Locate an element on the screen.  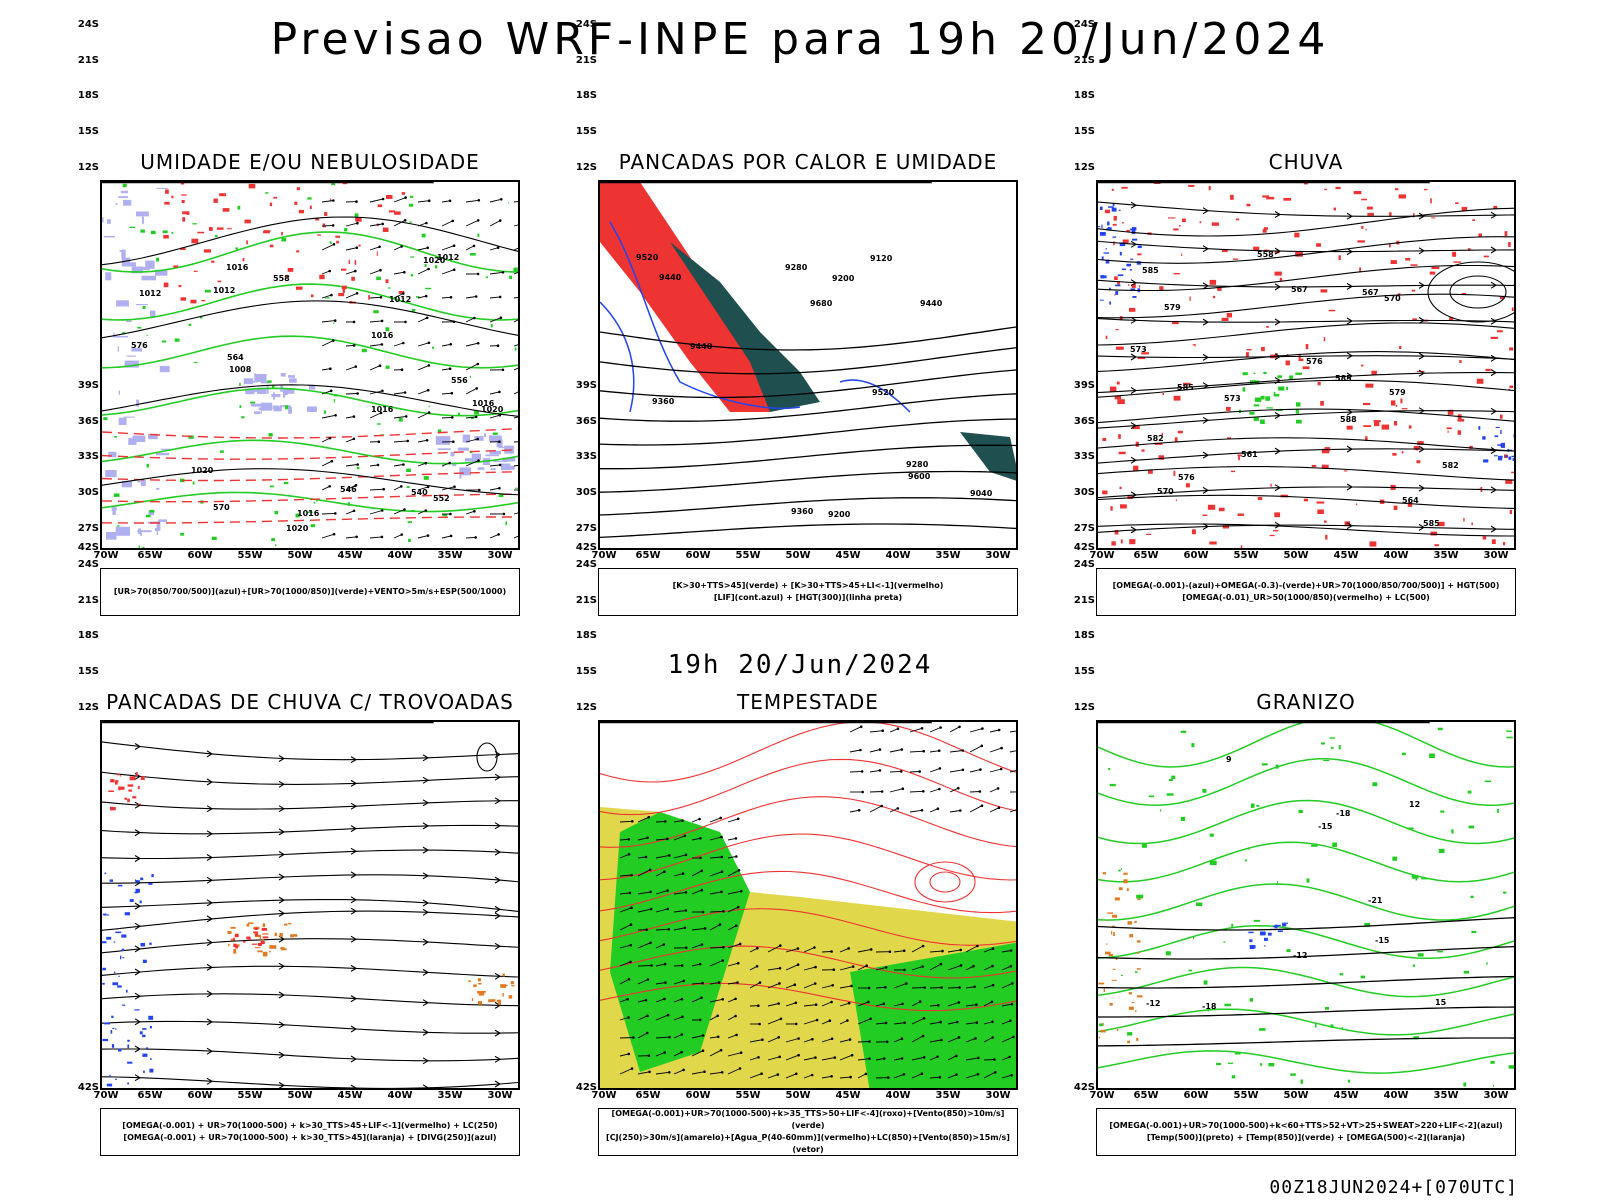
streamline is located at coordinates (1306, 320).